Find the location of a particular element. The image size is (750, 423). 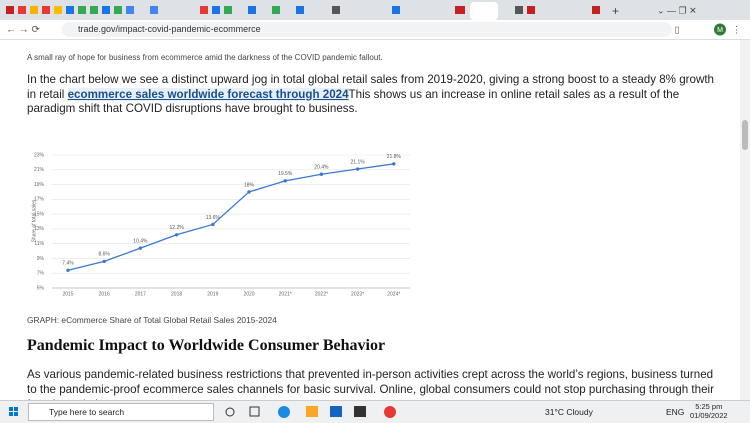

favicons is located at coordinates (303, 10).